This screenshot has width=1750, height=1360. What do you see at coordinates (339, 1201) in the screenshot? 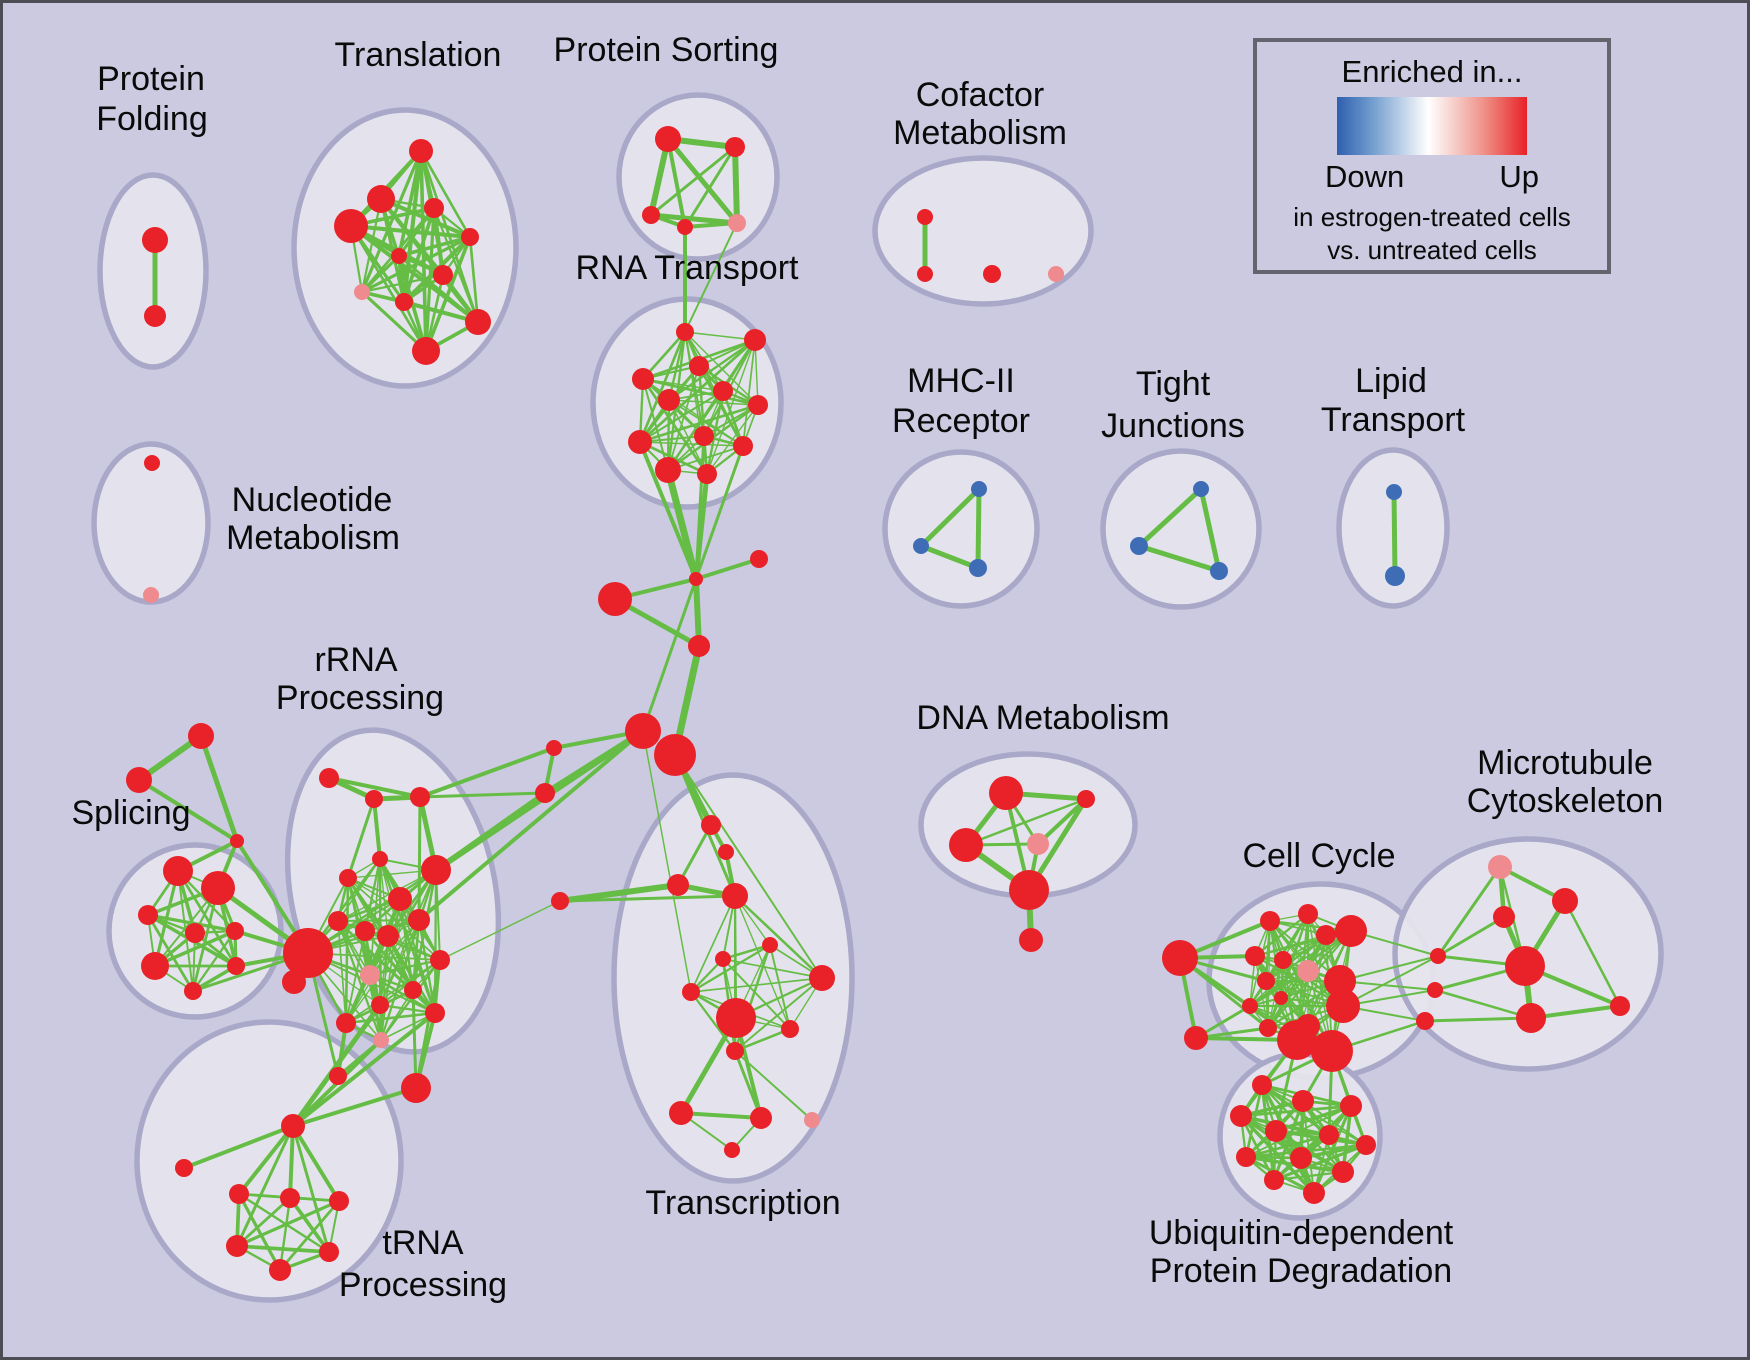
I see `node-tn4` at bounding box center [339, 1201].